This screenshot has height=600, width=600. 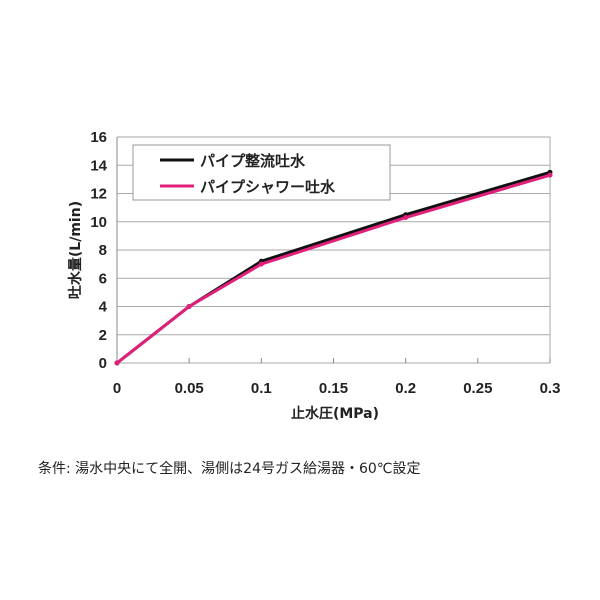 What do you see at coordinates (333, 388) in the screenshot?
I see `x-tick-label: 0.15` at bounding box center [333, 388].